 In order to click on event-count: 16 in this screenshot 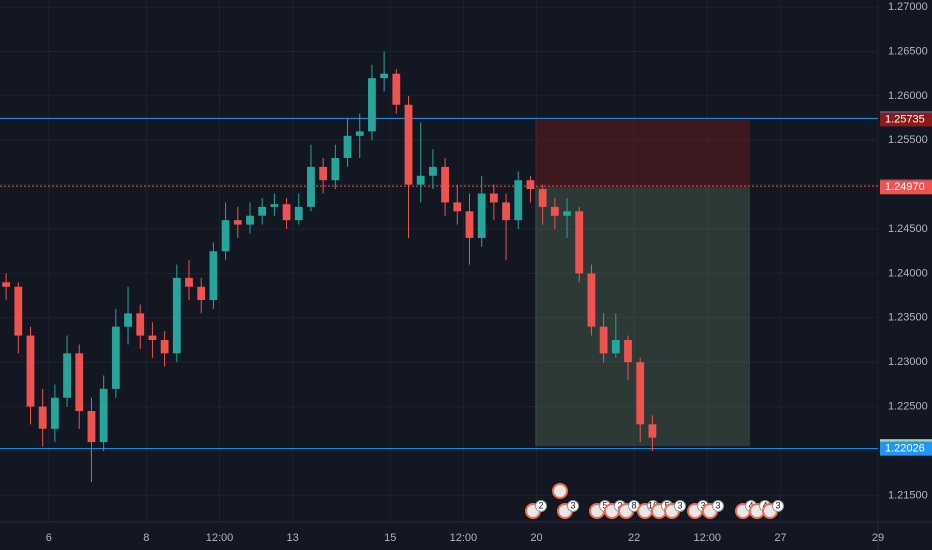, I will do `click(653, 505)`.